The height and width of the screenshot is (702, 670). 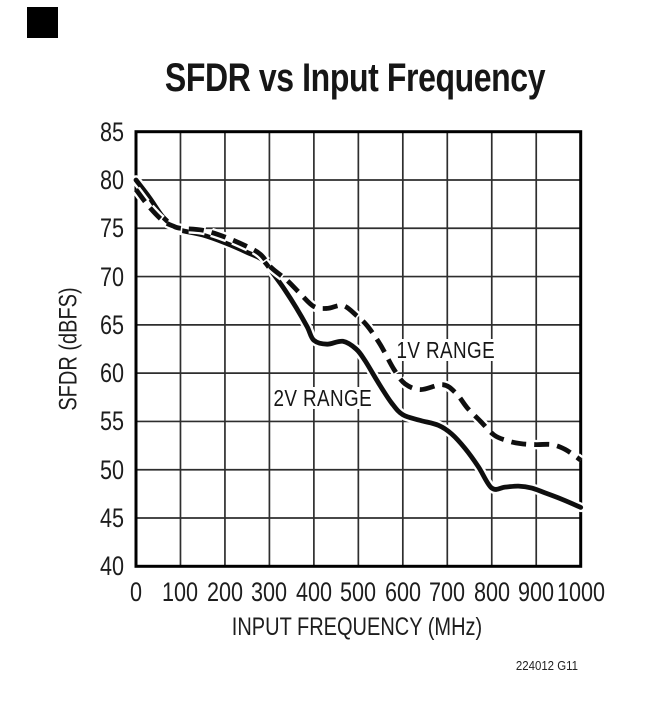 I want to click on series-label-1v-range: 1V RANGE, so click(x=446, y=350).